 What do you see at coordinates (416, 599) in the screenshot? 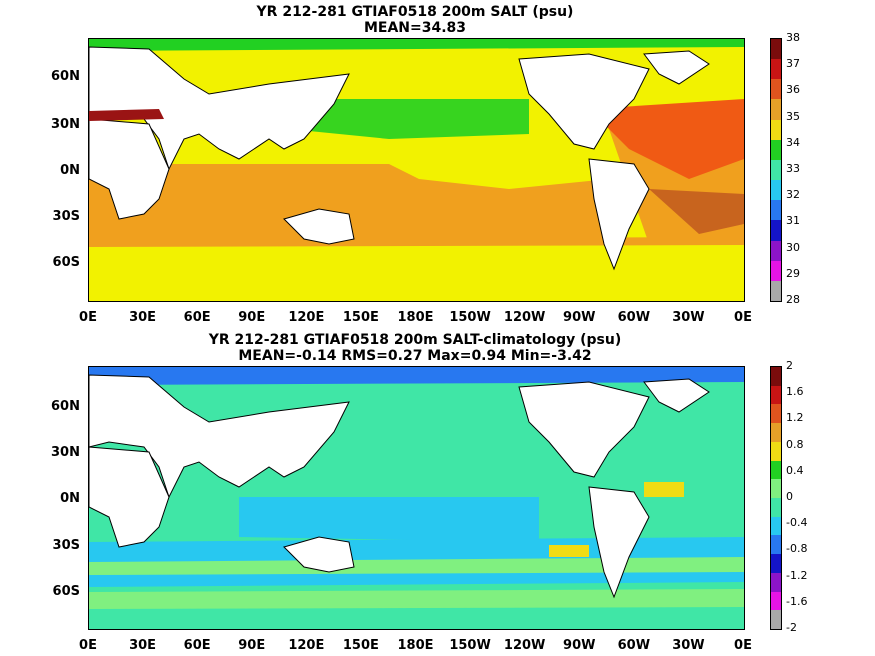
I see `antarctic-green` at bounding box center [416, 599].